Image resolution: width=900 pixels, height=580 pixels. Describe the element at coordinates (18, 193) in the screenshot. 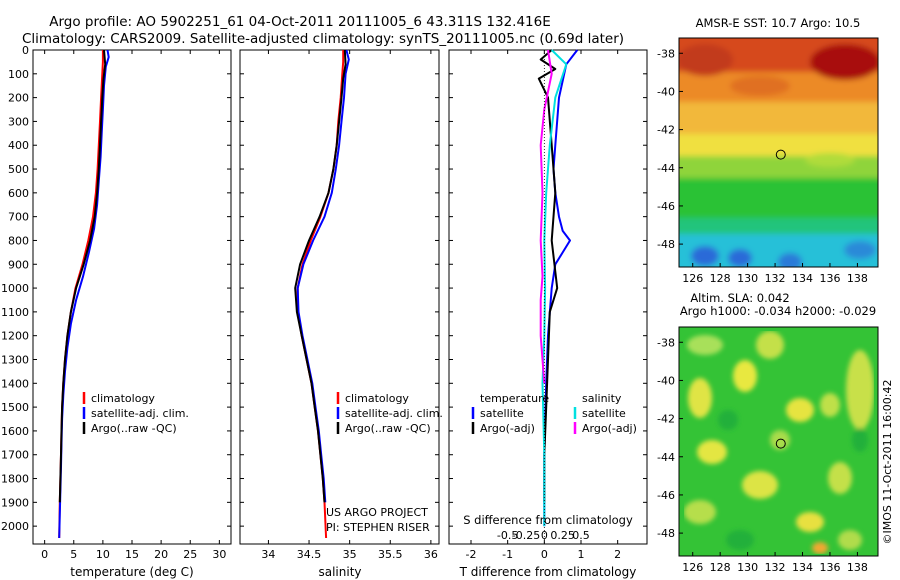

I see `depth-tick-label: 600` at that location.